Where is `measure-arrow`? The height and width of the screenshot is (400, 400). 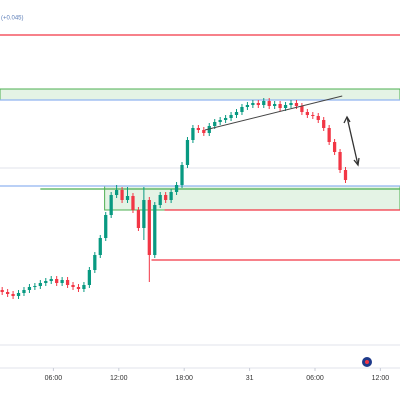
measure-arrow is located at coordinates (351, 141).